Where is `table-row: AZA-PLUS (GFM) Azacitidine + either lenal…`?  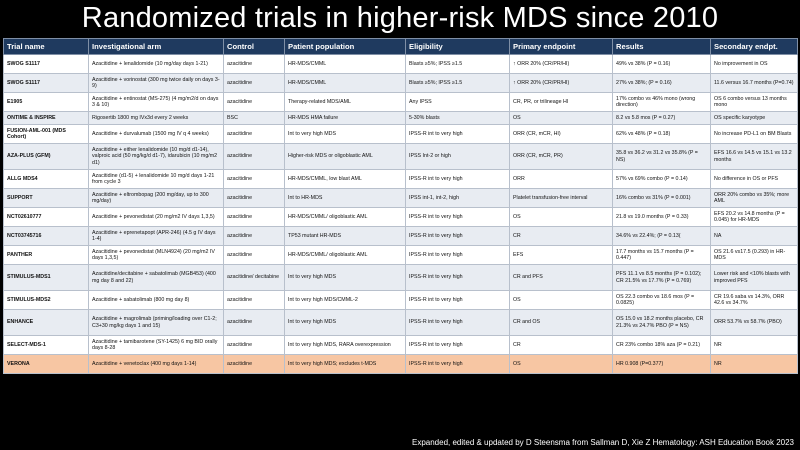
table-row: AZA-PLUS (GFM) Azacitidine + either lenal… is located at coordinates (400, 156).